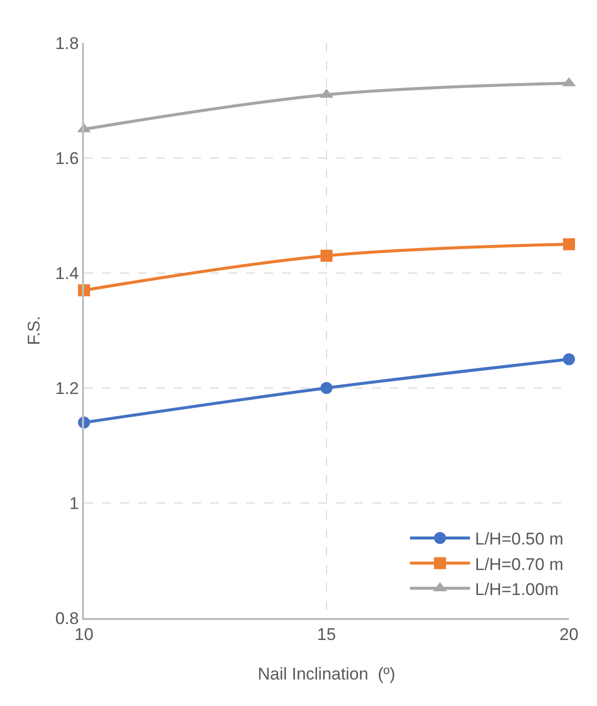  I want to click on legend-label: L/H=0.70 m, so click(519, 564).